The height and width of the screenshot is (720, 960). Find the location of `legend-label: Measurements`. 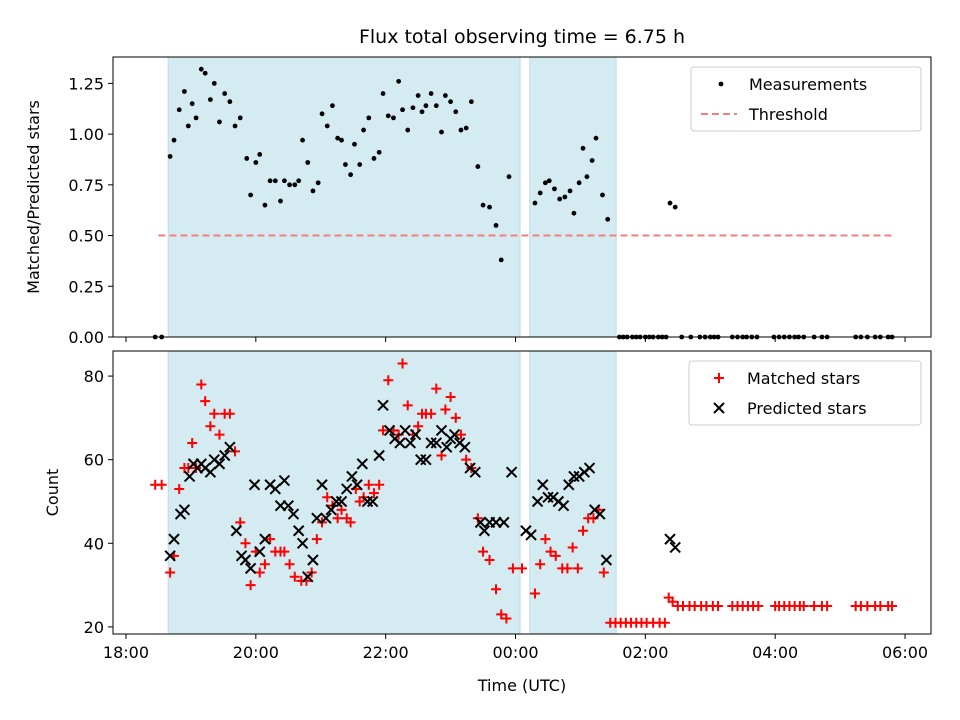

legend-label: Measurements is located at coordinates (808, 84).